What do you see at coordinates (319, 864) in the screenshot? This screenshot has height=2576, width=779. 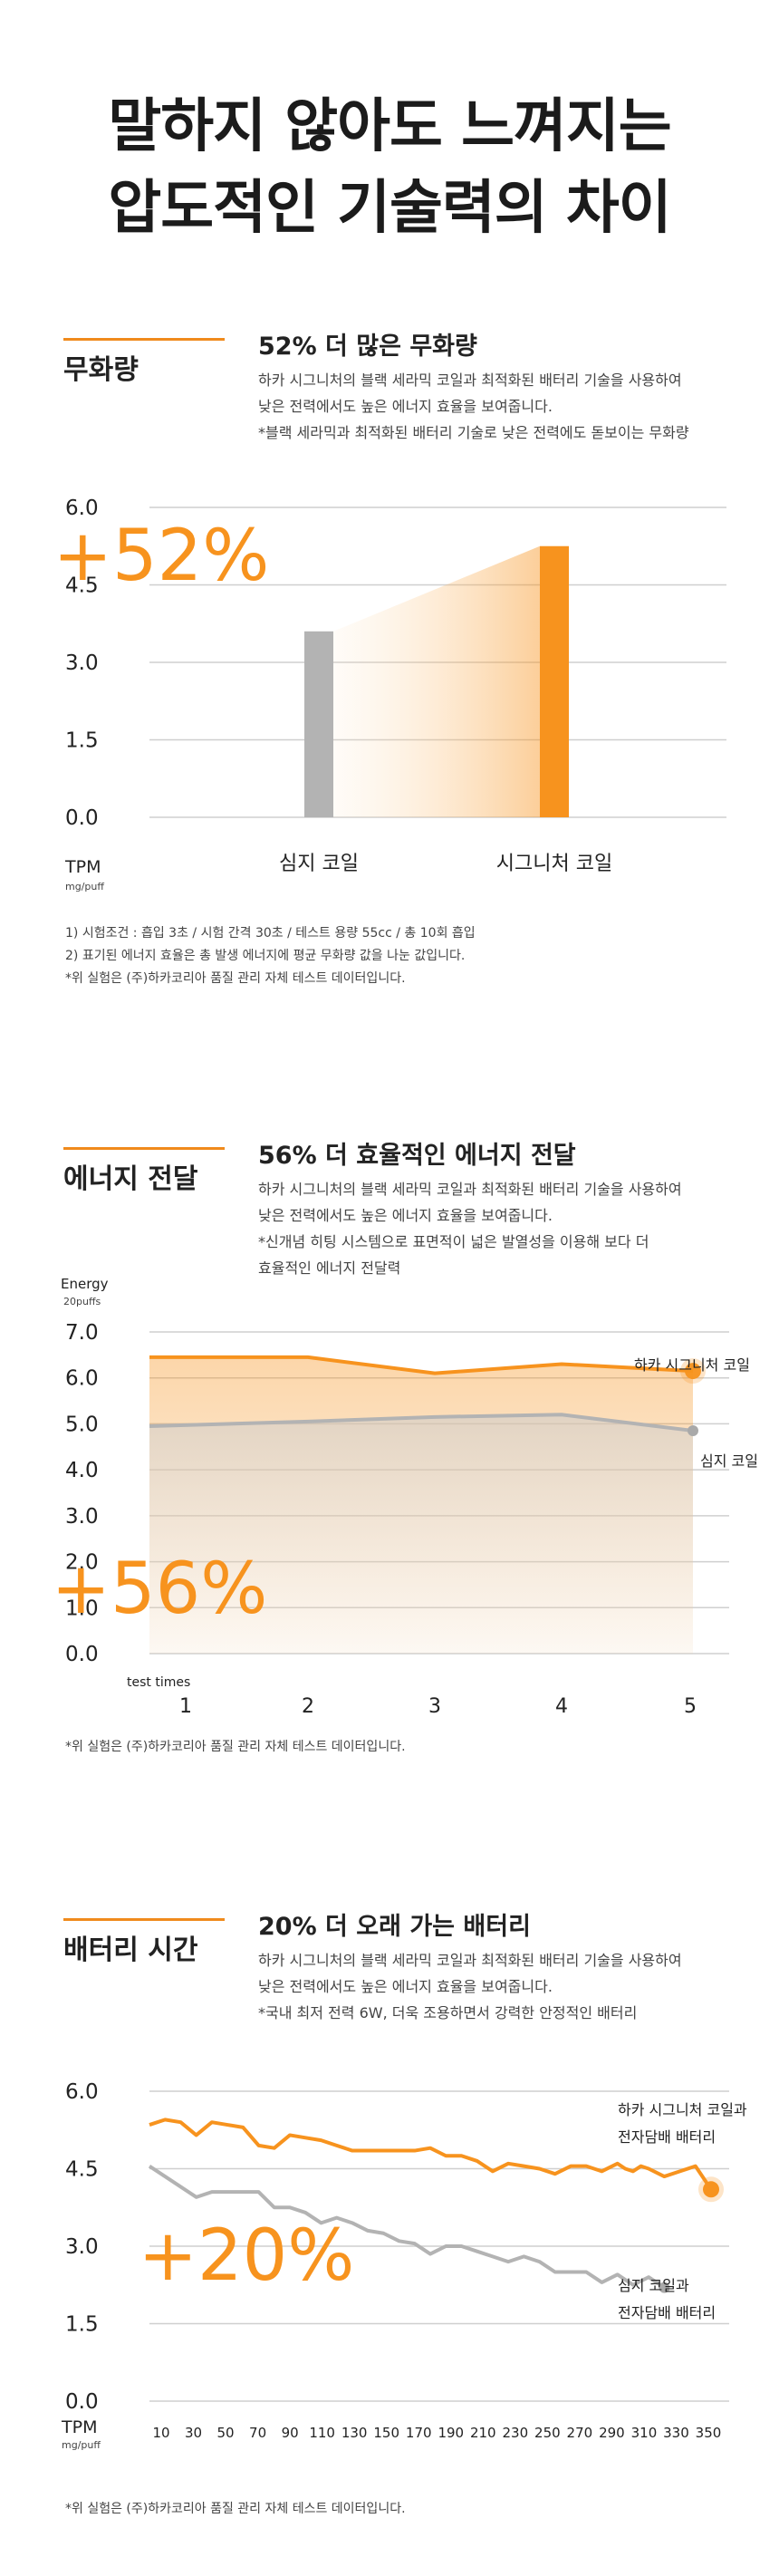 I see `chart-1-category-label: 심지 코일` at bounding box center [319, 864].